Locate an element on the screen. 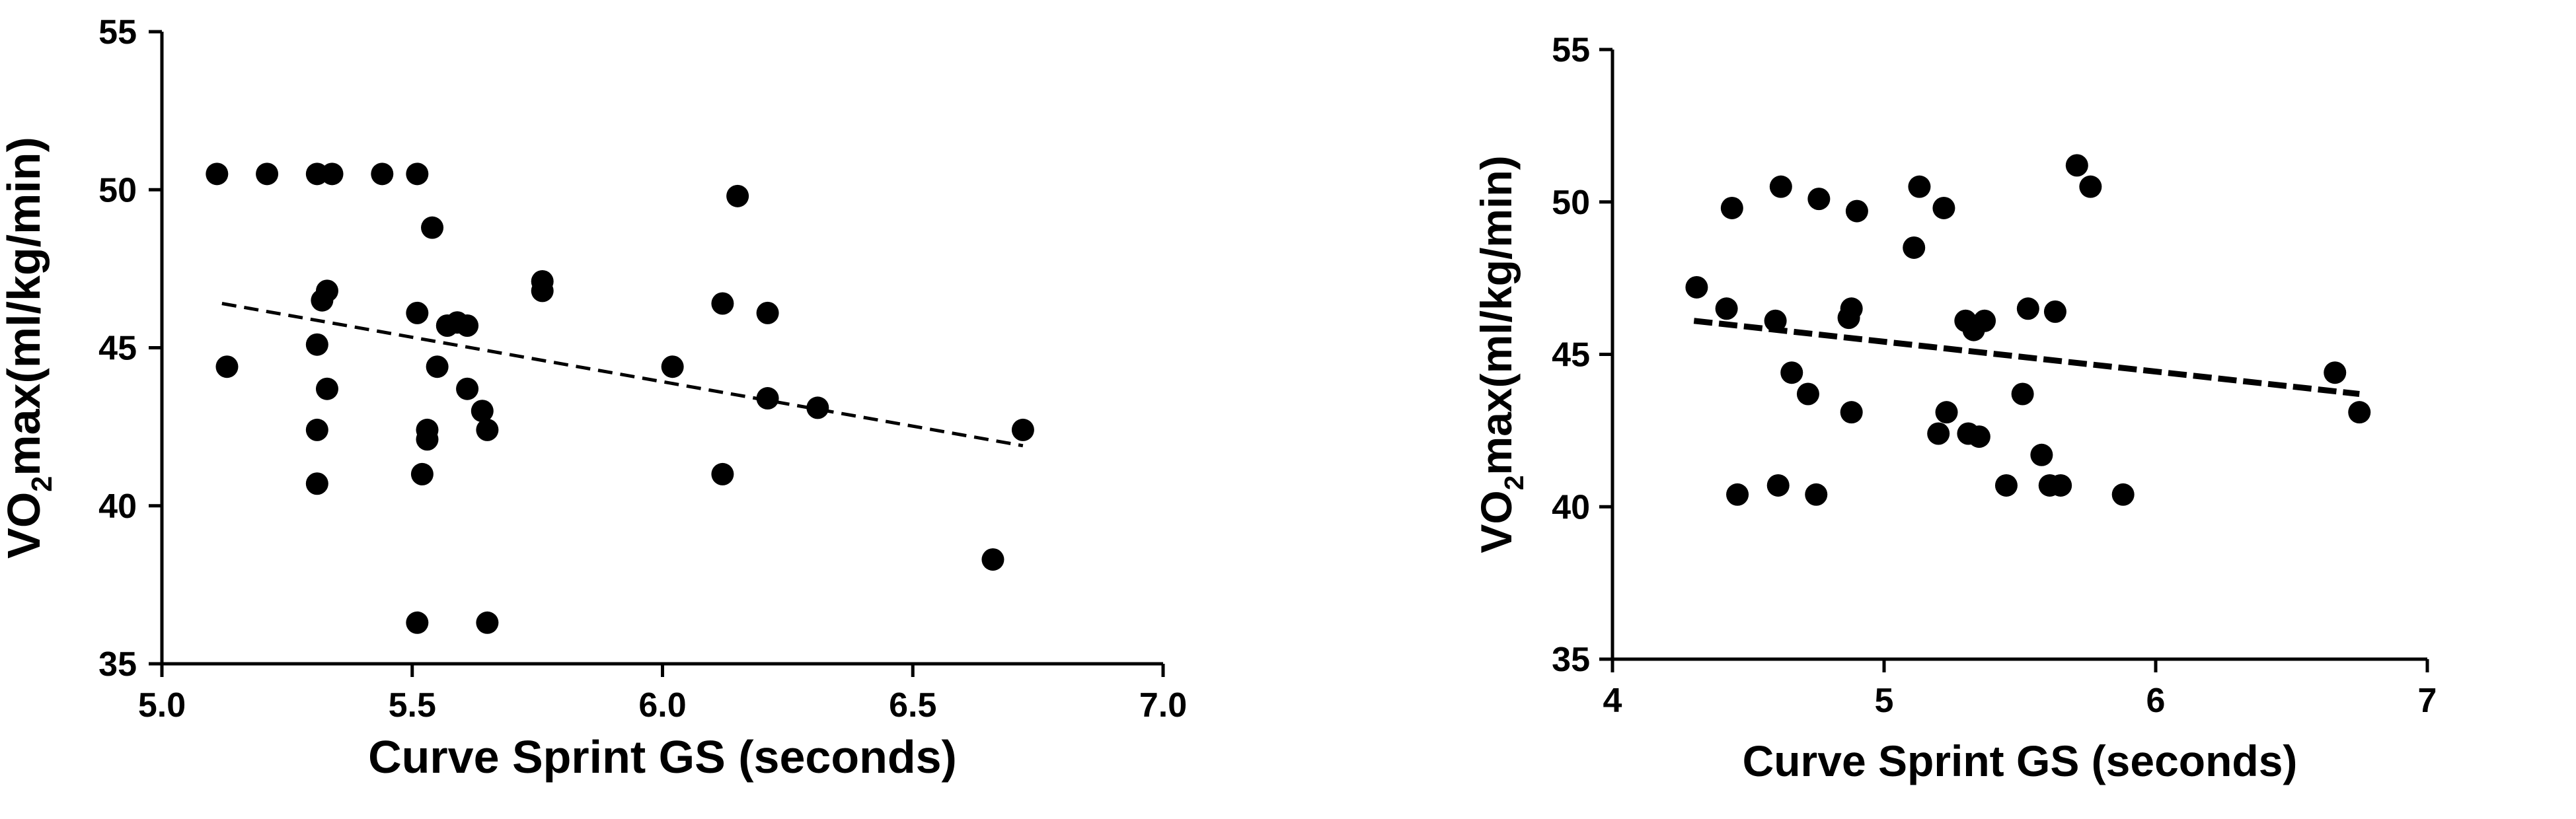  x-tick-label: 6.5 is located at coordinates (913, 705).